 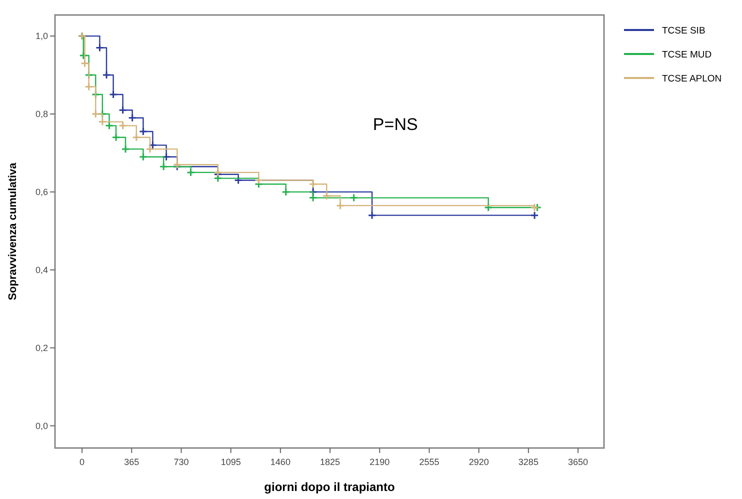 I want to click on y-tick-label: 0,8, so click(x=41, y=113).